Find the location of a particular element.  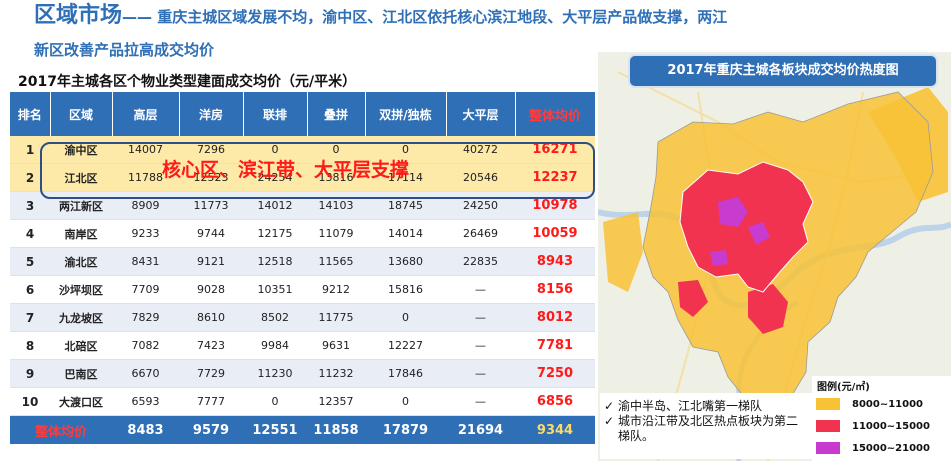

townhouse-price: 8502 is located at coordinates (275, 317).